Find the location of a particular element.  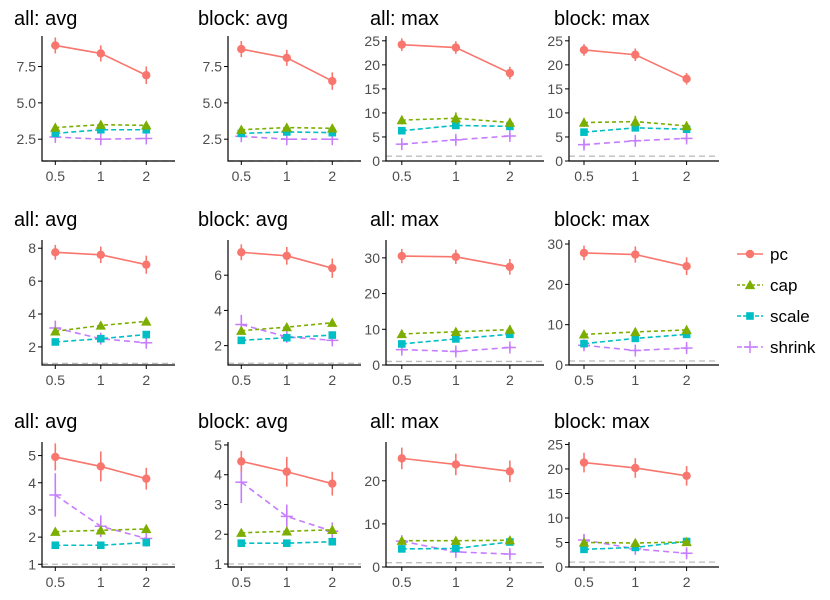

chart-panel: block: avg 2.5 5.0 7.5 0.5 1 2 is located at coordinates (279, 96).